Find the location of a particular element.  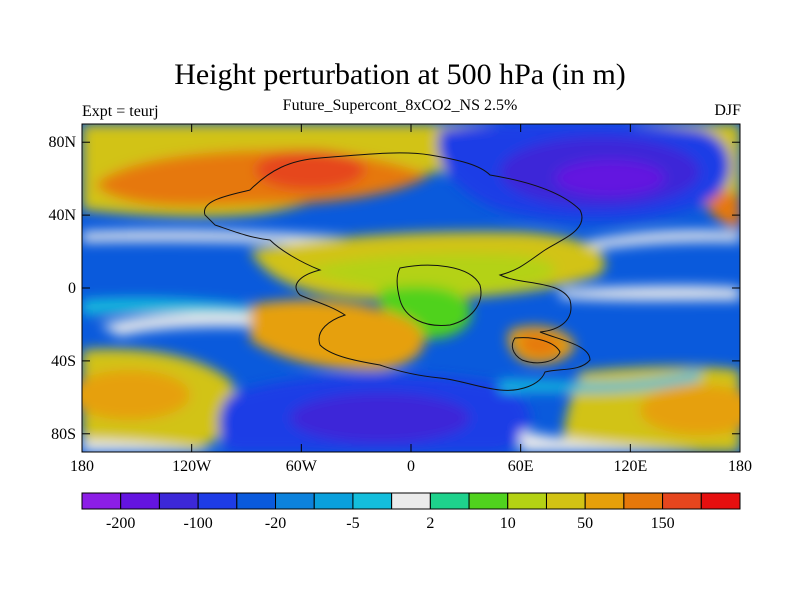

y-tick-label: 80N is located at coordinates (62, 142).